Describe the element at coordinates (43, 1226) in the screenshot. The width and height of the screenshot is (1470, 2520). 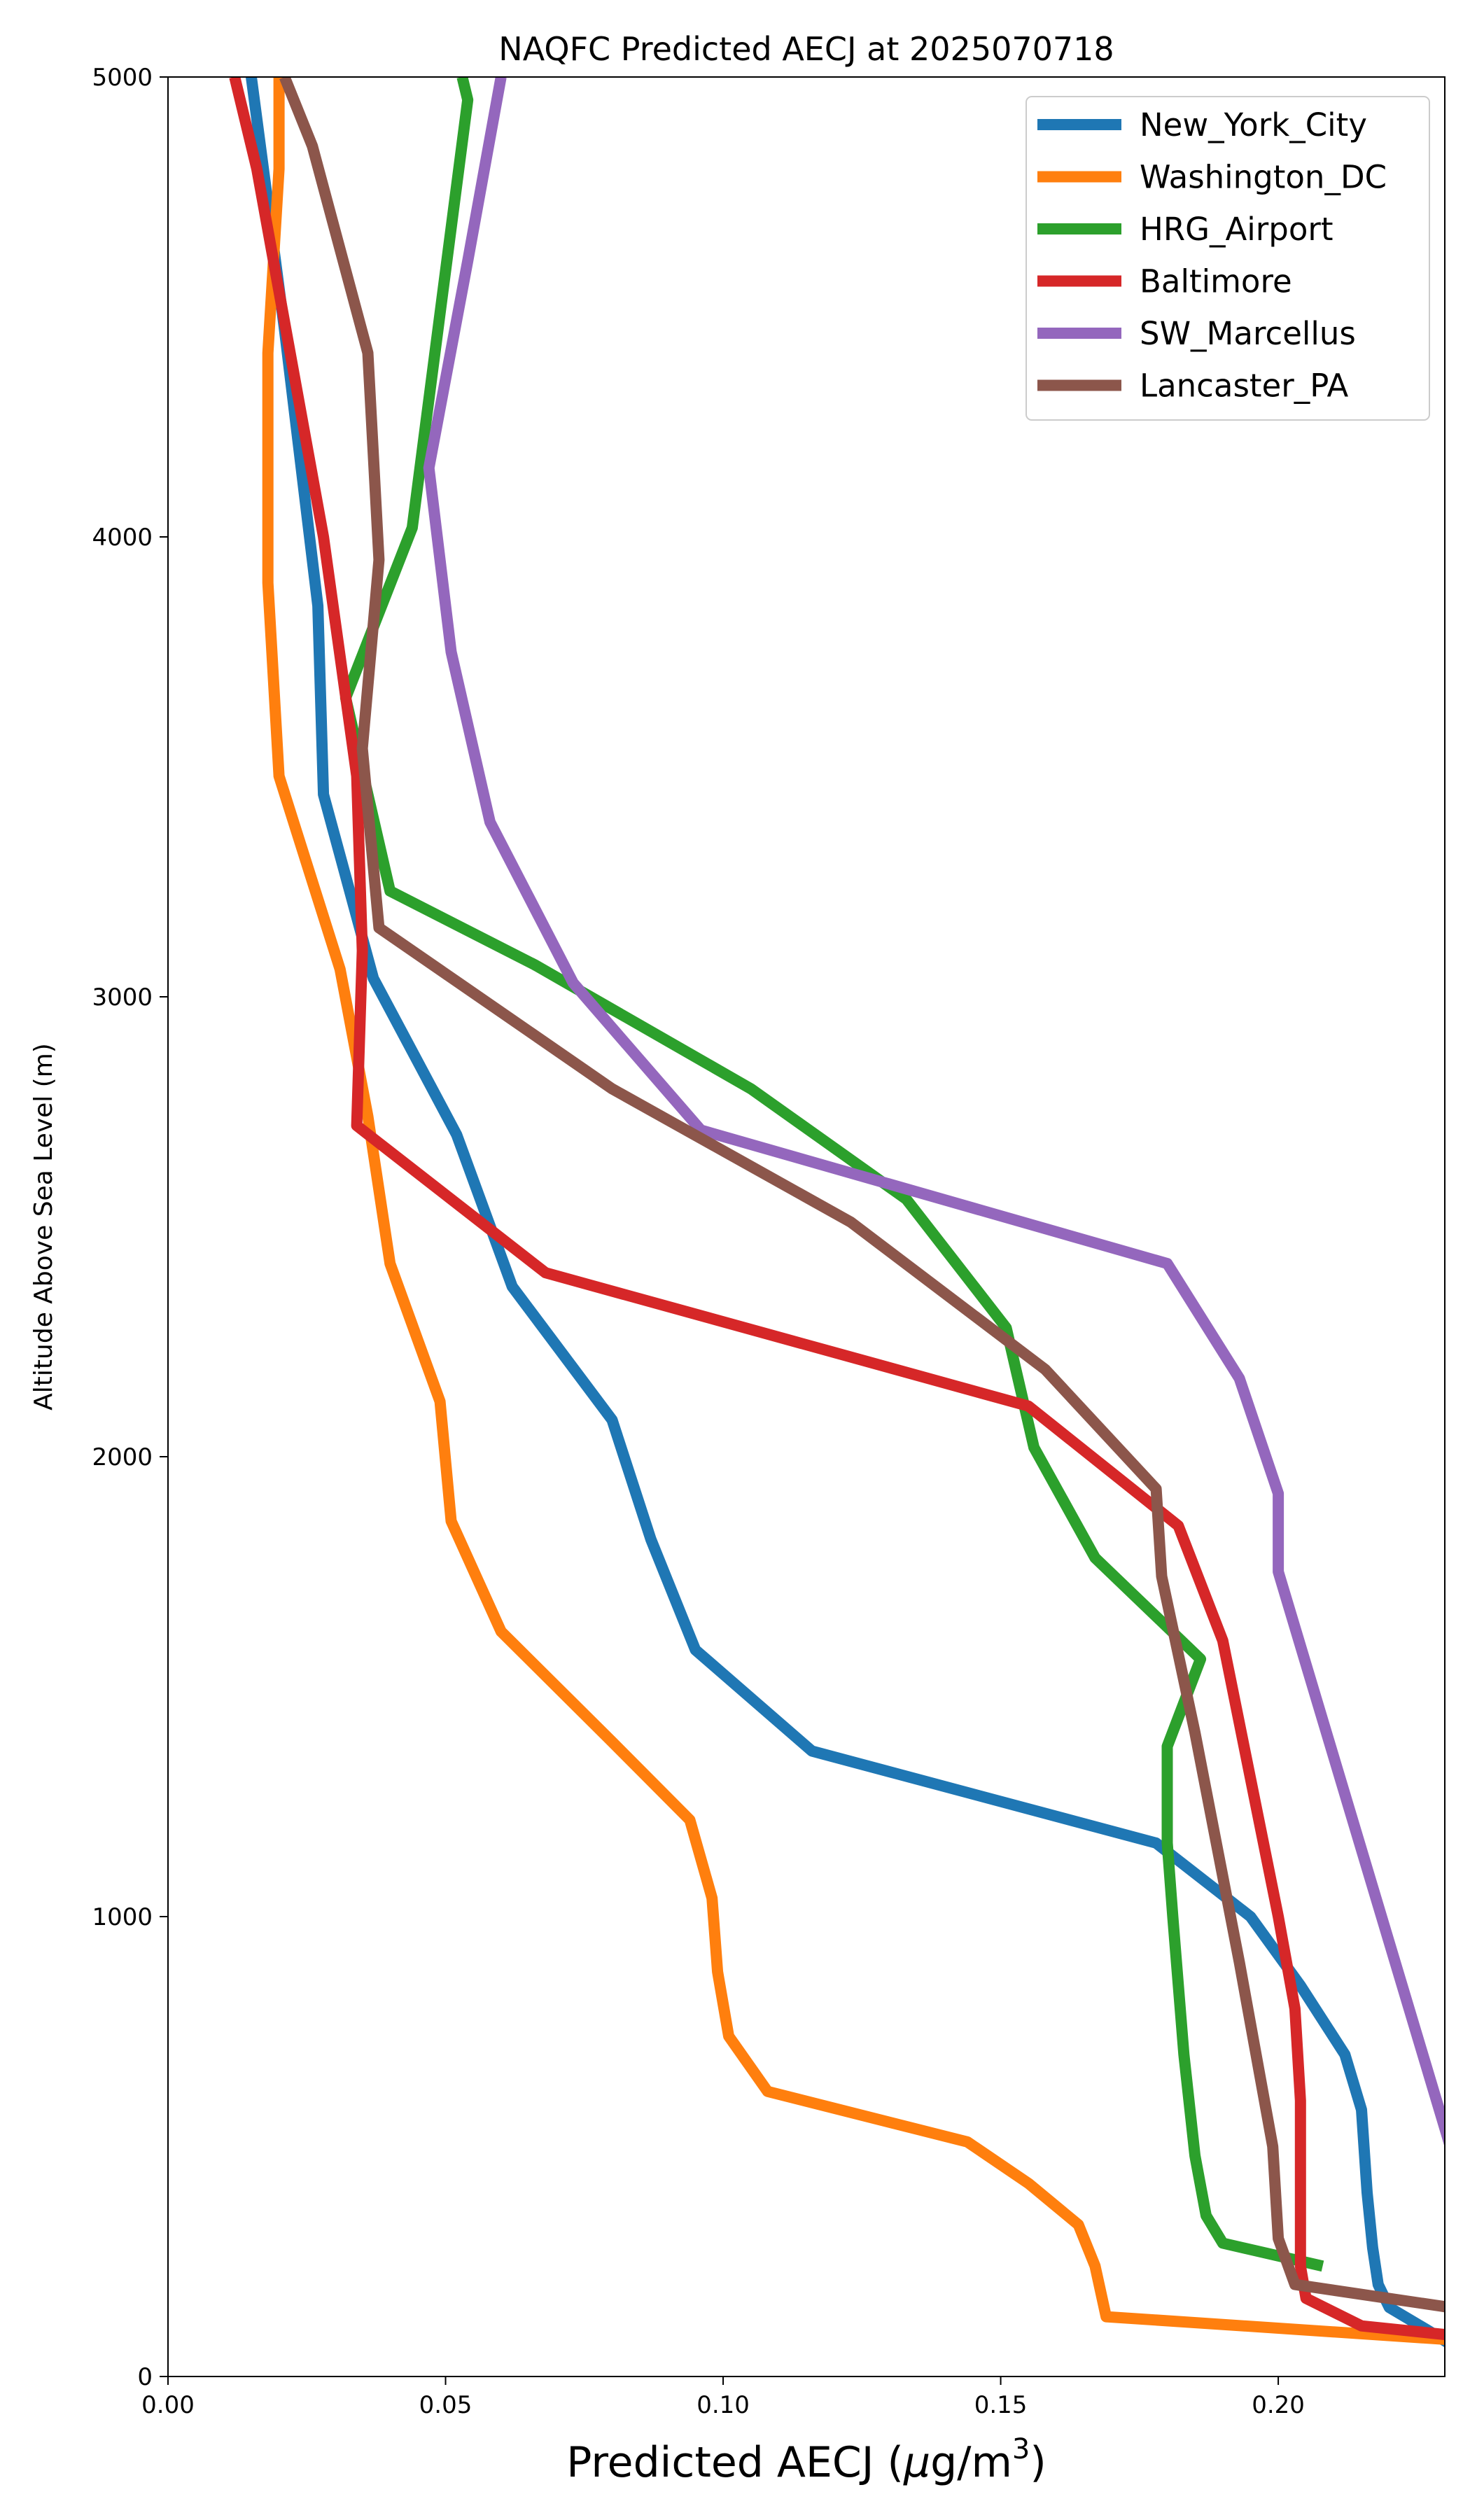
I see `y-axis-label: Altitude Above Sea Level (m)` at that location.